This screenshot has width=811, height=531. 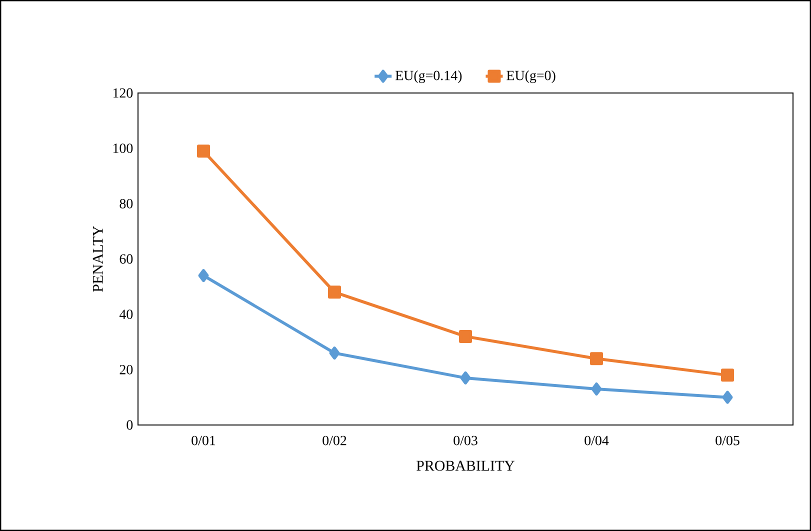 What do you see at coordinates (728, 441) in the screenshot?
I see `x-tick-label: 0/05` at bounding box center [728, 441].